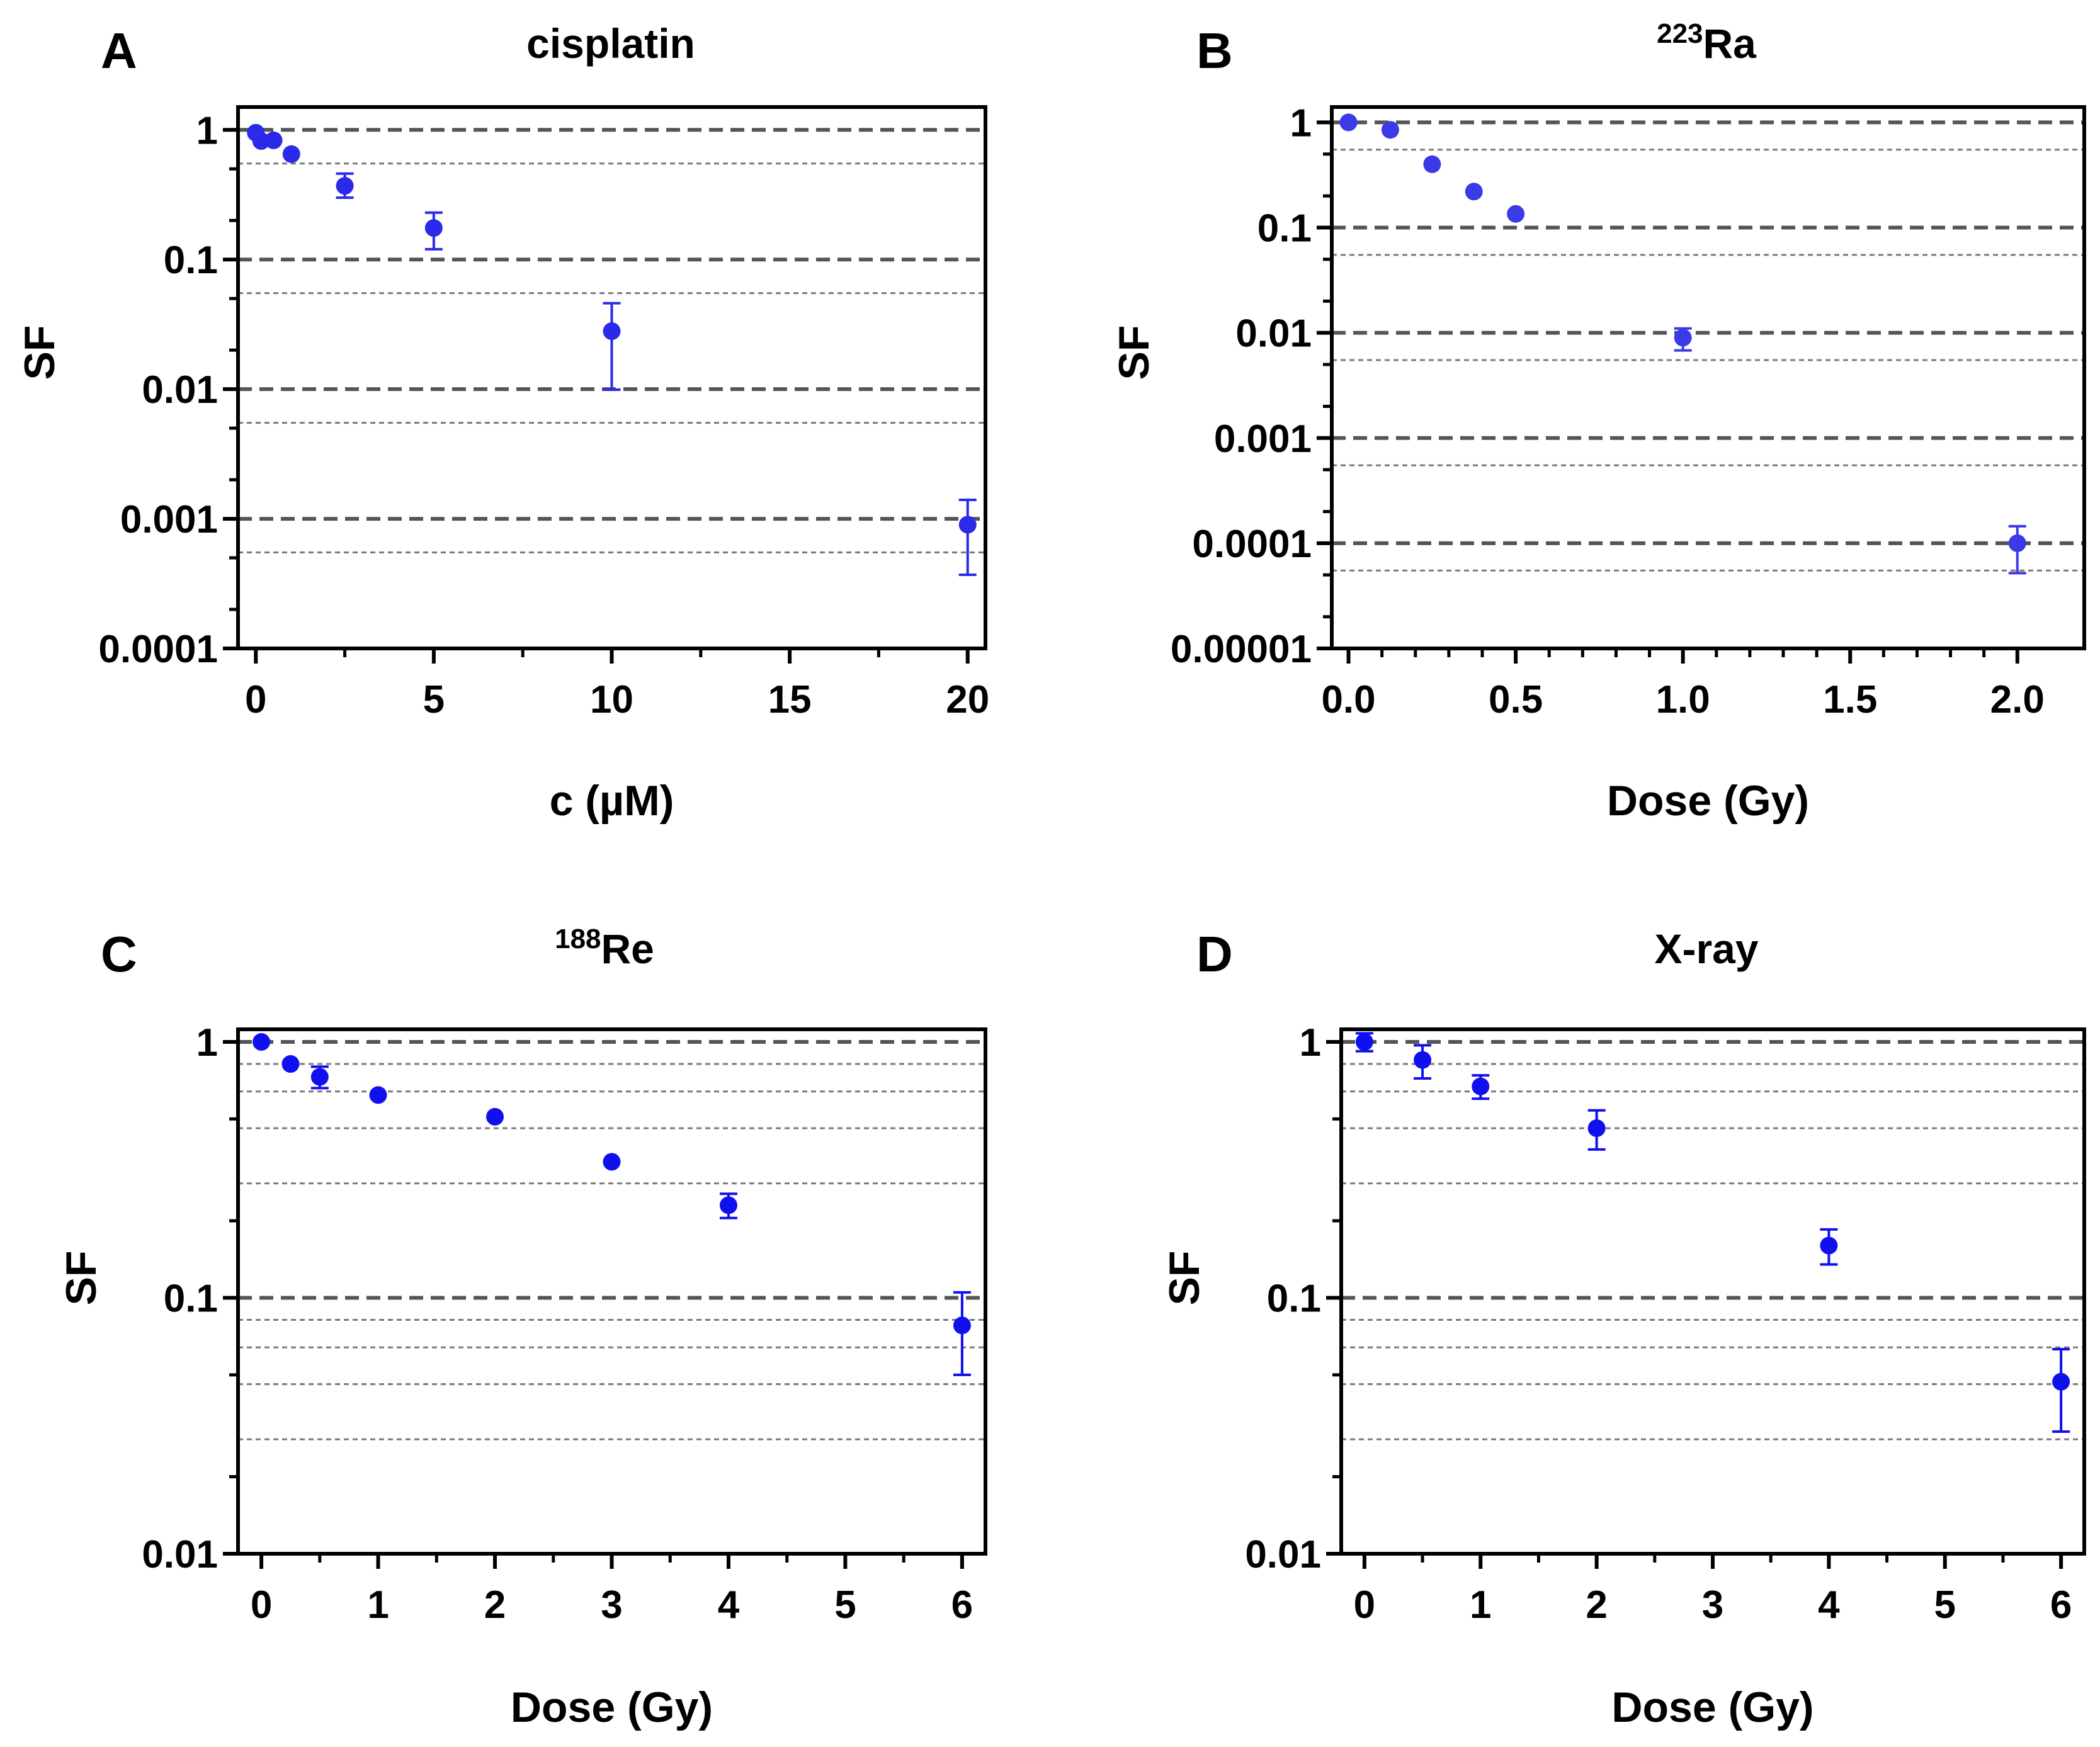 The height and width of the screenshot is (1747, 2100). I want to click on x-tick-label: 10, so click(611, 700).